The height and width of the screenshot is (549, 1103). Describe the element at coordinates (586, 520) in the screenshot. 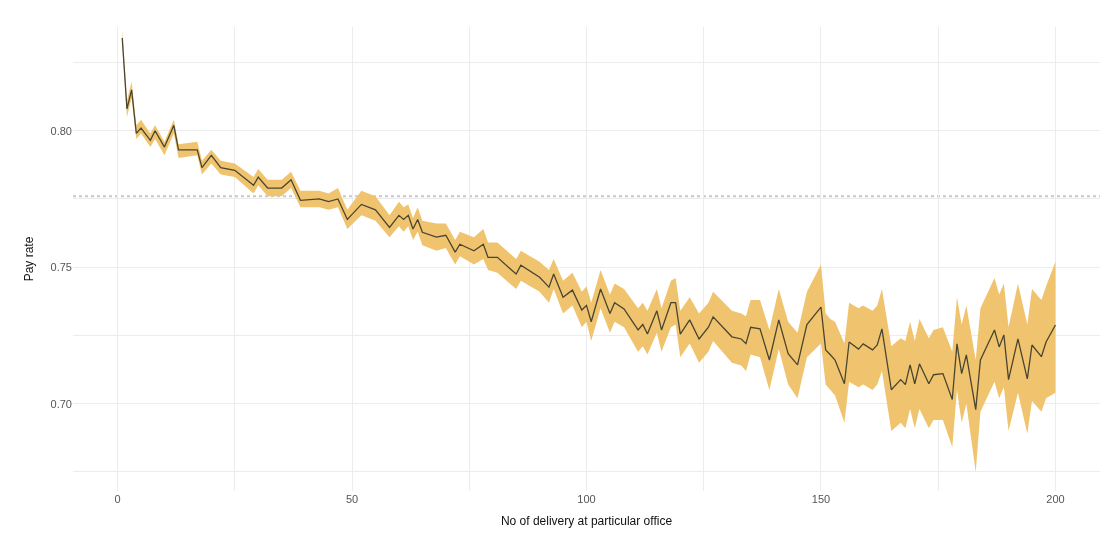

I see `x-axis-title: No of delivery at particular office` at that location.